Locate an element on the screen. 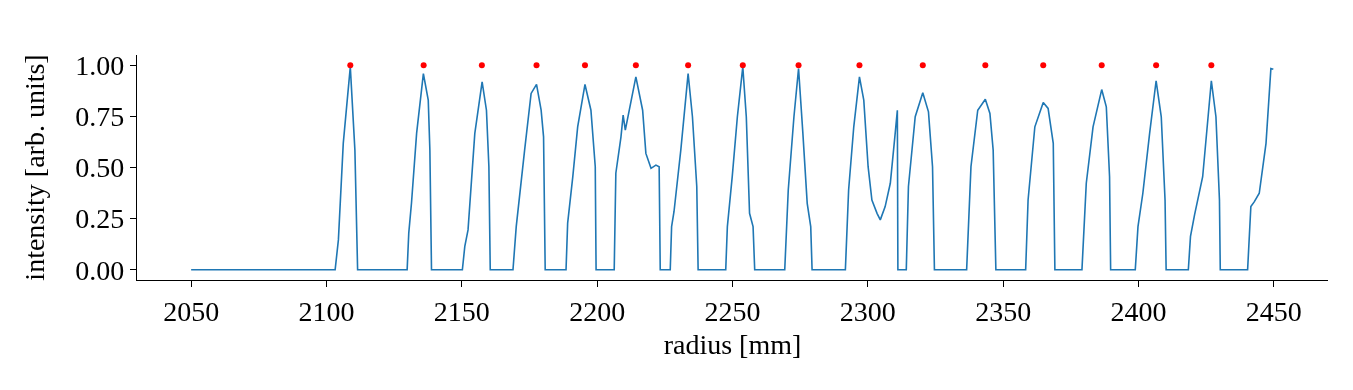 This screenshot has width=1353, height=390. x-tick-label: 2150 is located at coordinates (461, 311).